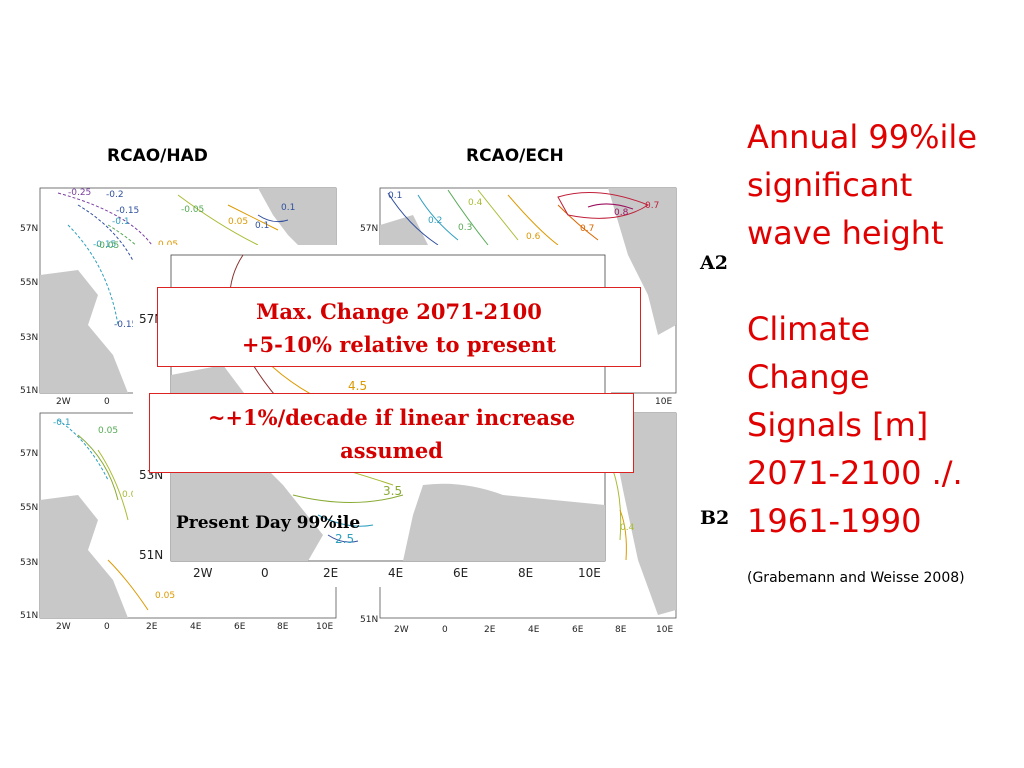  I want to click on contour-label: 3.5, so click(392, 491).